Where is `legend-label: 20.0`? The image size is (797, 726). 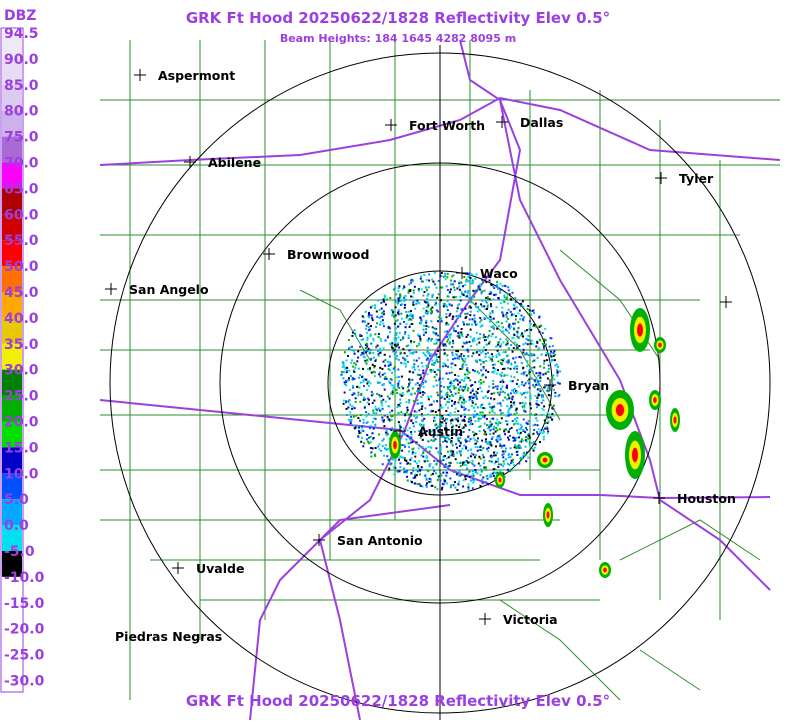 legend-label: 20.0 is located at coordinates (21, 423).